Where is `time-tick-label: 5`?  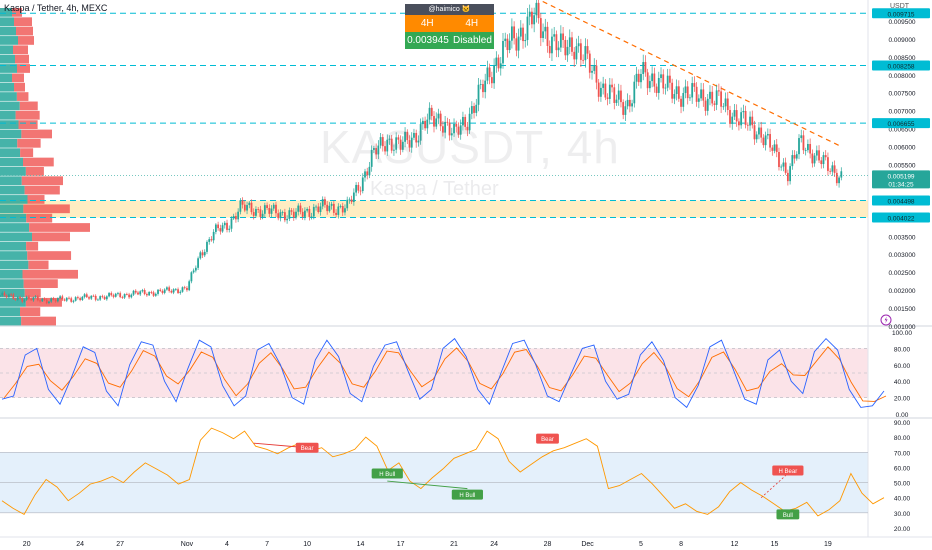
time-tick-label: 5 is located at coordinates (641, 544).